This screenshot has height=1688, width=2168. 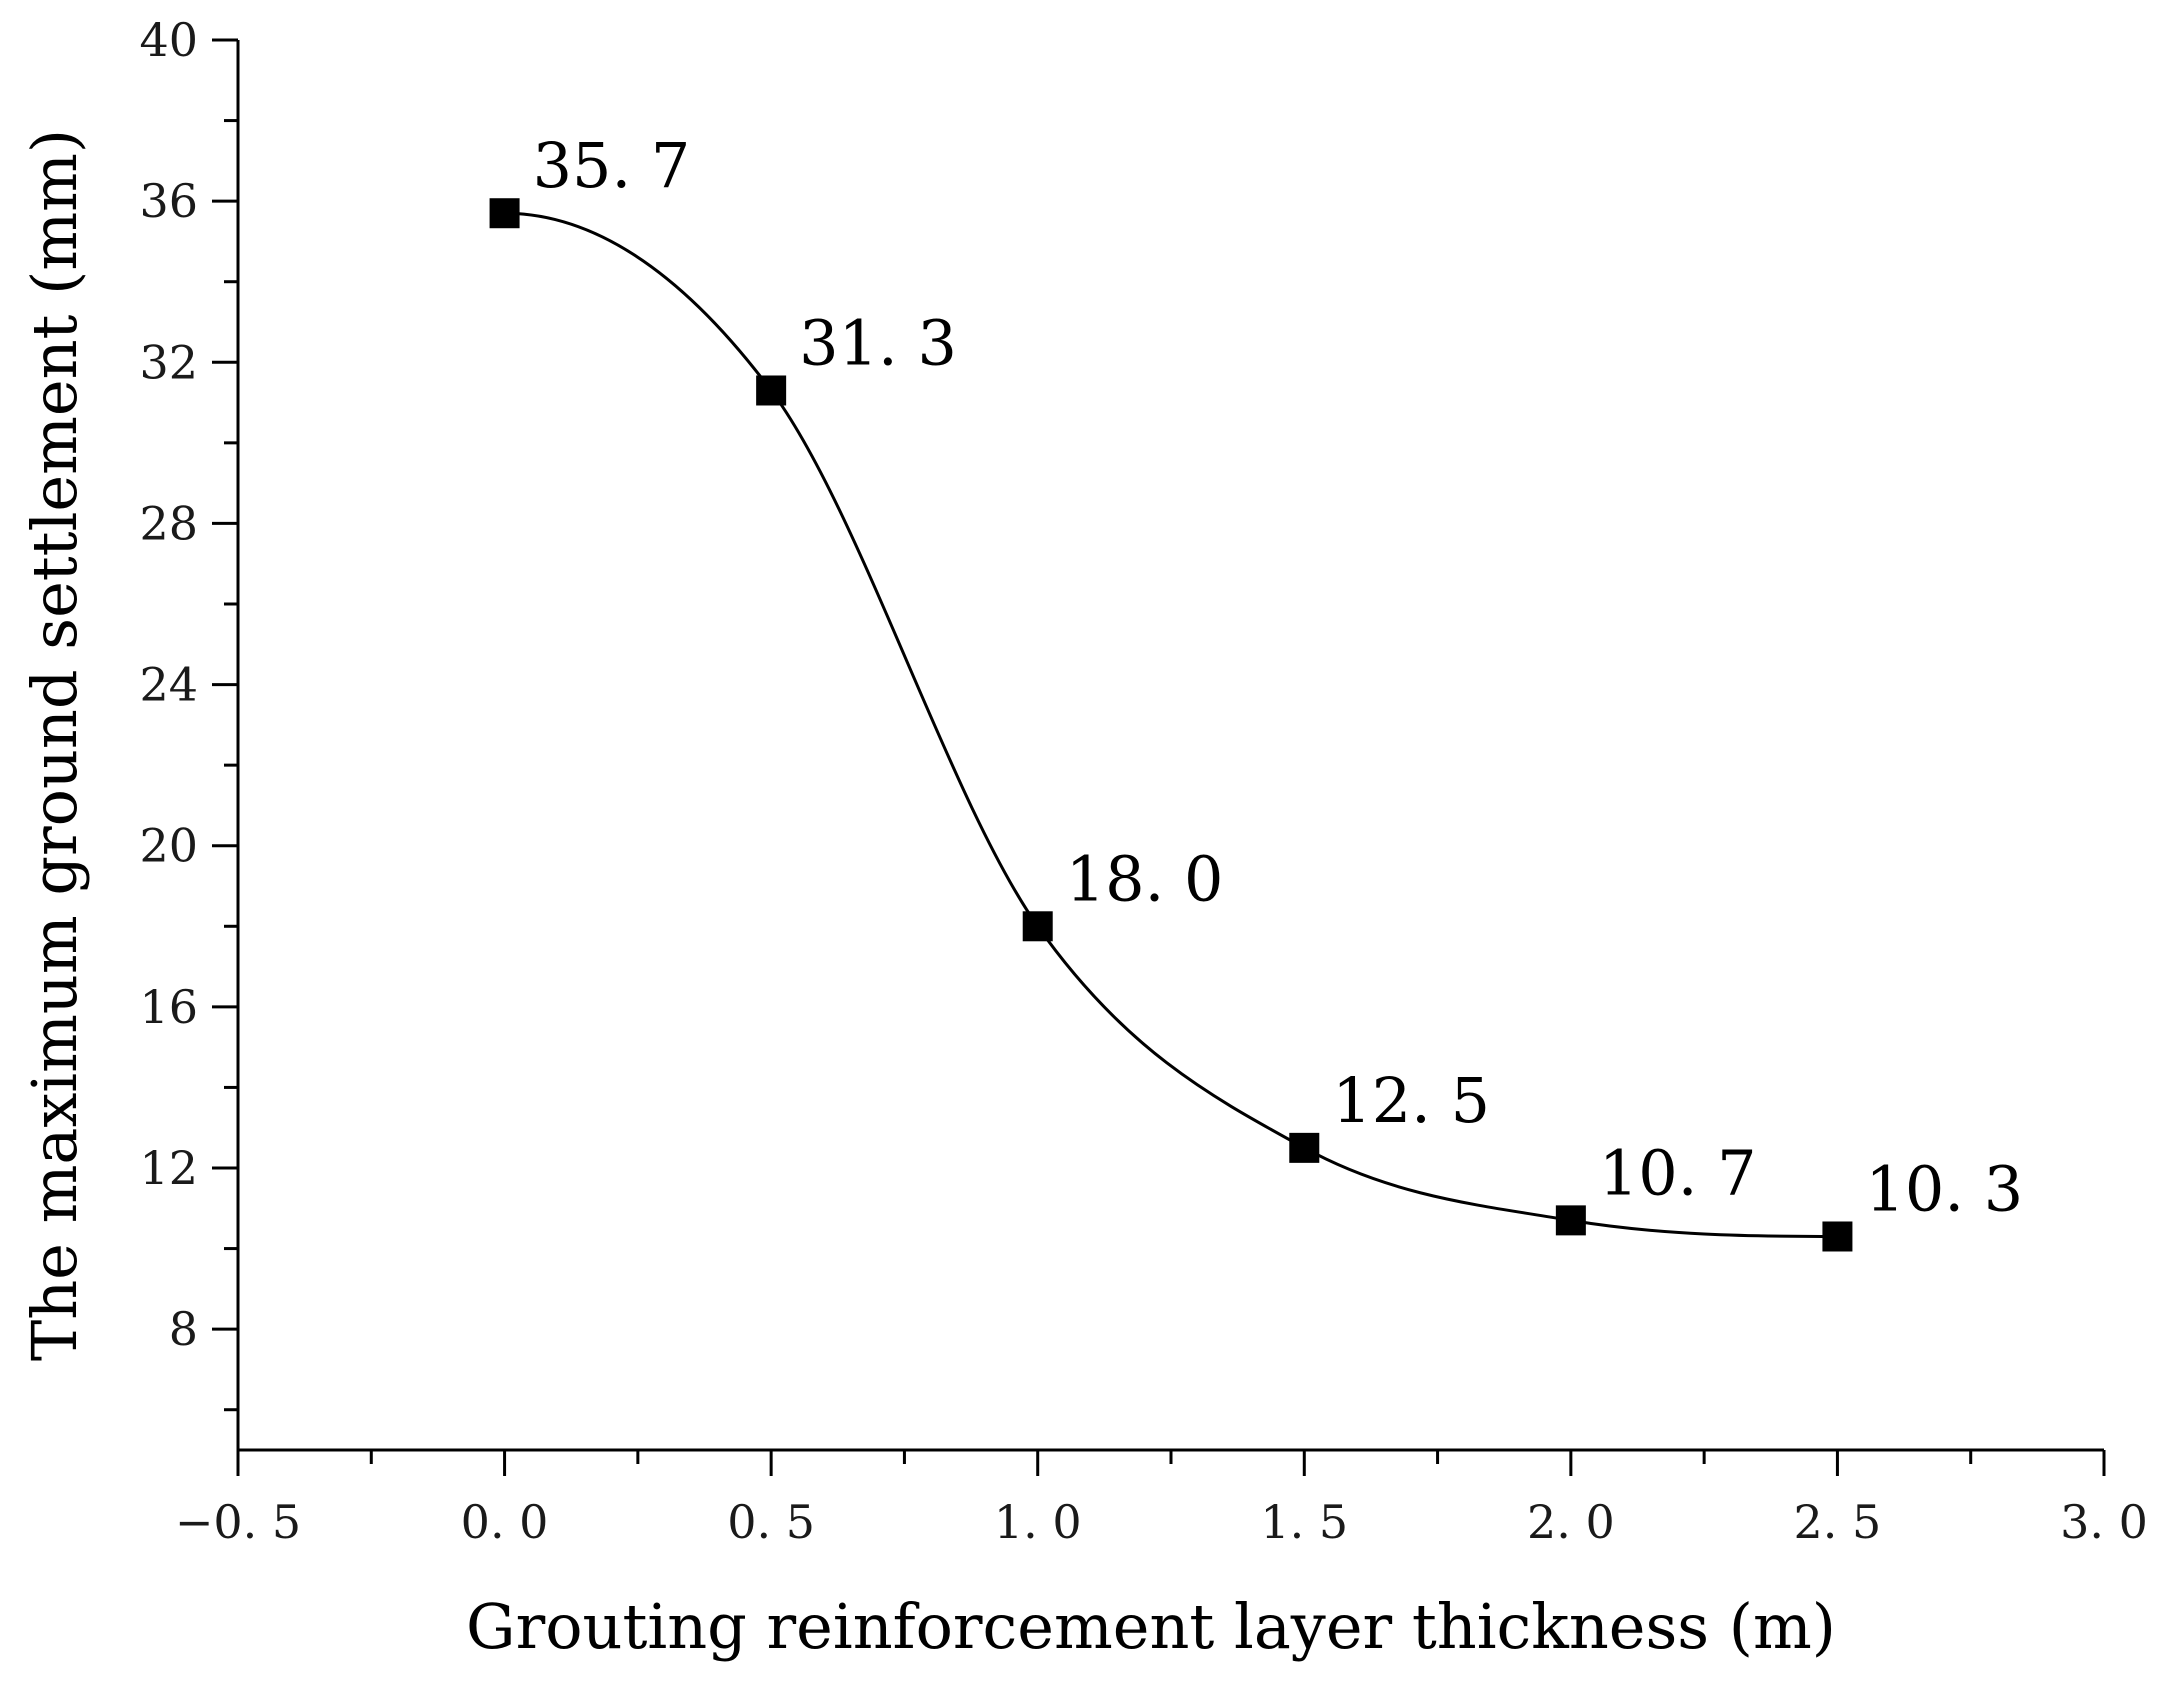 What do you see at coordinates (771, 1522) in the screenshot?
I see `x-tick-label: 0. 5` at bounding box center [771, 1522].